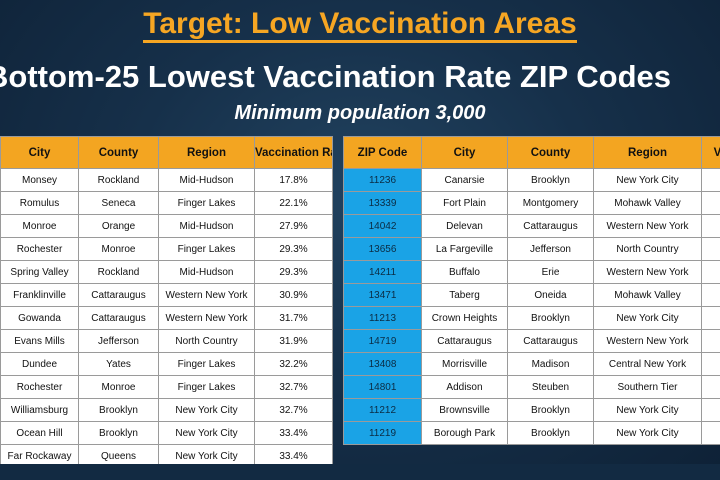  Describe the element at coordinates (464, 180) in the screenshot. I see `table-cell: Canarsie` at that location.